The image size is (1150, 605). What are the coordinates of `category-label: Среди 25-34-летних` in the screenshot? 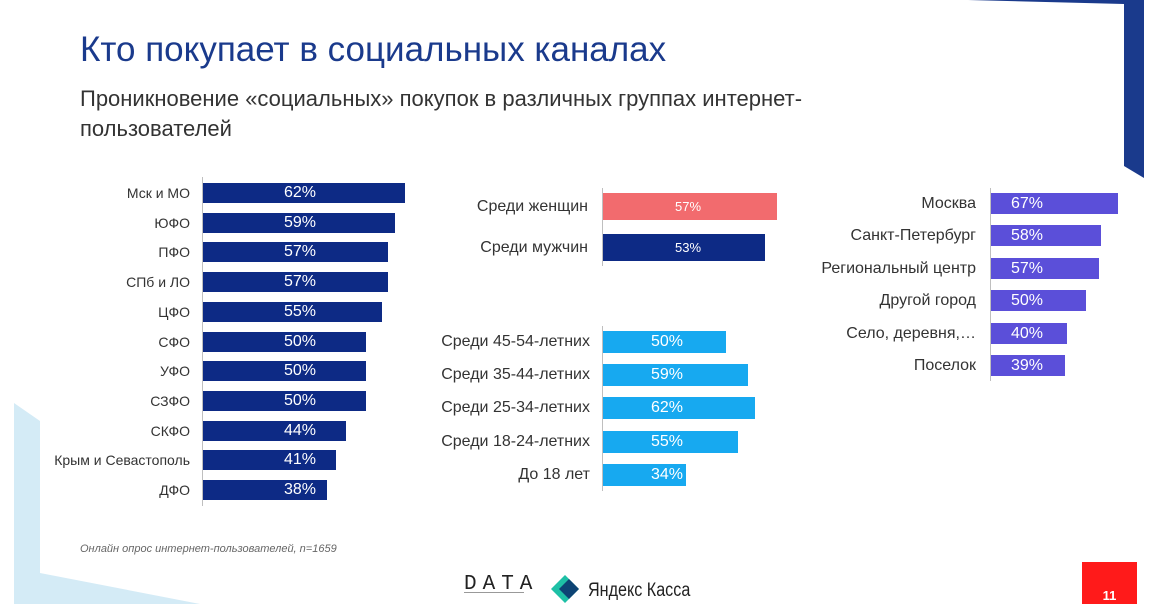 It's located at (515, 408).